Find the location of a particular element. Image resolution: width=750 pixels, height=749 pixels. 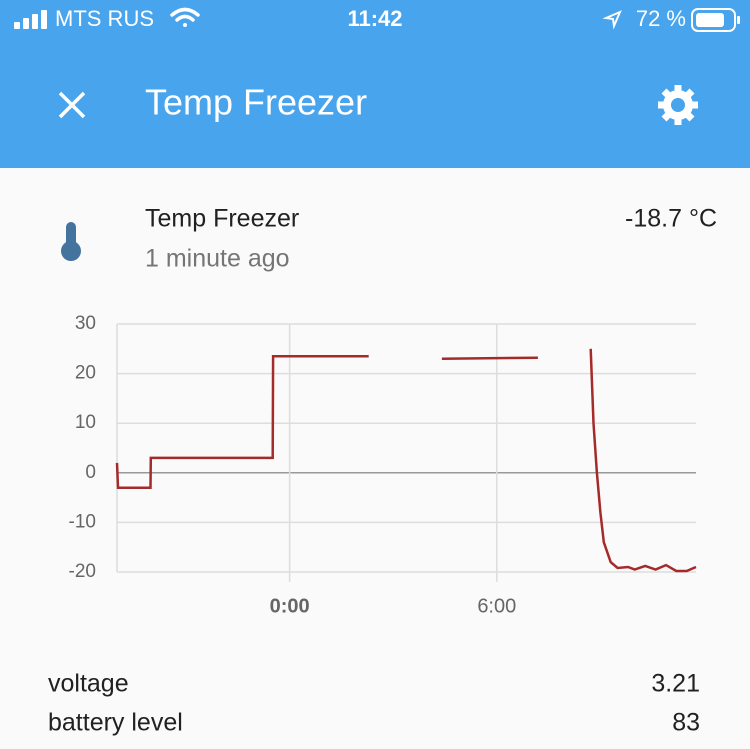

y-tick-label: 20 is located at coordinates (85, 373).